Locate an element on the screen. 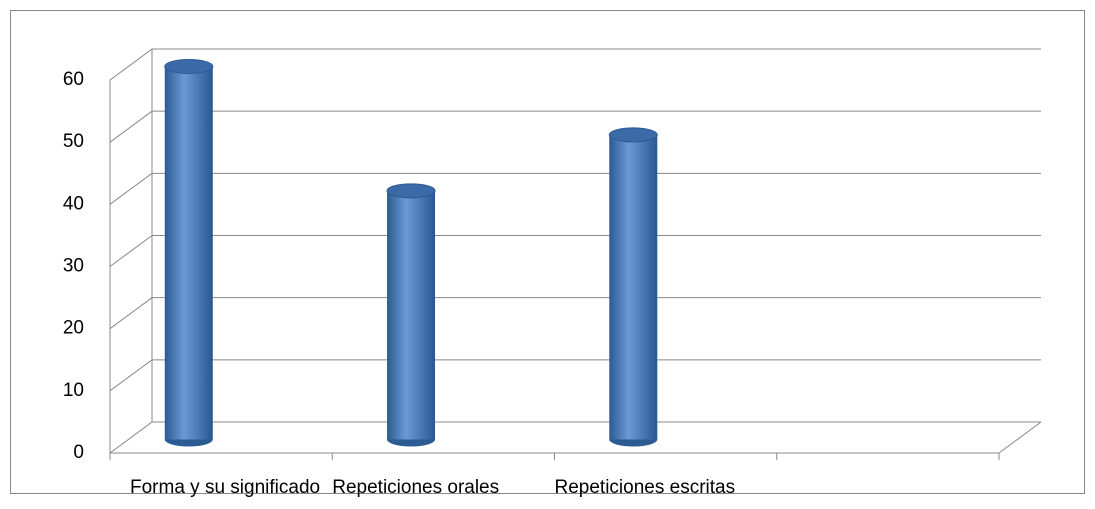 Image resolution: width=1095 pixels, height=509 pixels. y-tick-label: 20 is located at coordinates (73, 328).